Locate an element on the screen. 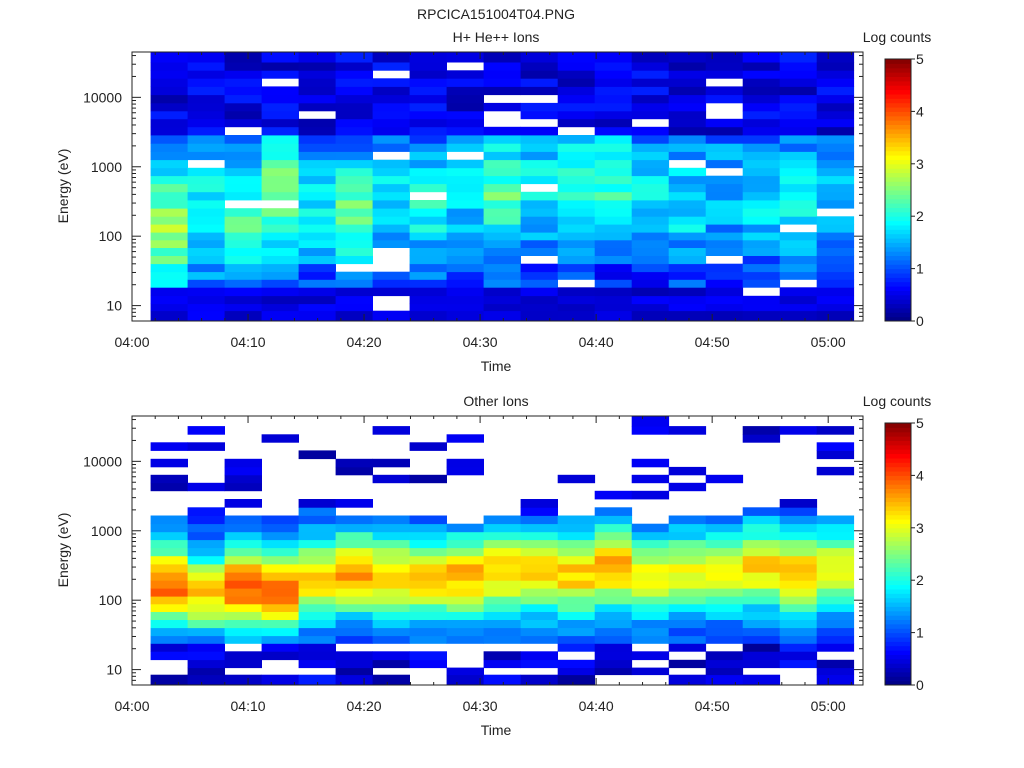 Image resolution: width=1024 pixels, height=768 pixels. colorbar-tick-label: 4 is located at coordinates (920, 475).